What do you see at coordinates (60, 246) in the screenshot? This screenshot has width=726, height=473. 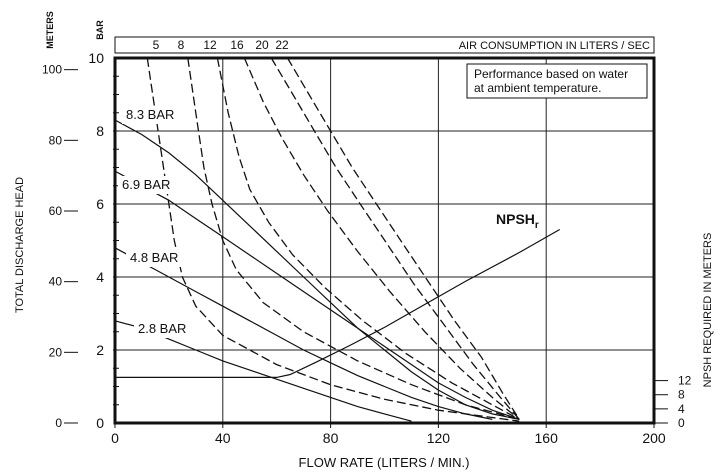 I see `meter-axis-ticks: 0 20 40 60 80 100` at bounding box center [60, 246].